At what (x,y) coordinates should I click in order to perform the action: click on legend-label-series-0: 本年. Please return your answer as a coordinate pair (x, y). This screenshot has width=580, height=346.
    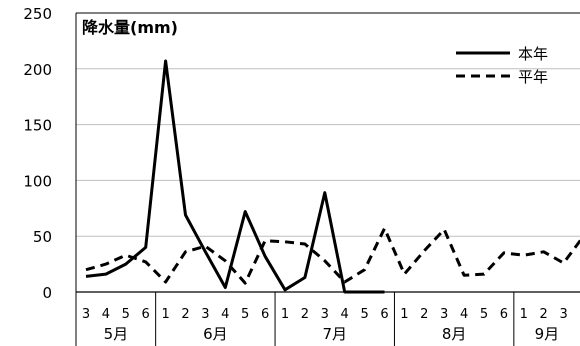
    Looking at the image, I should click on (533, 54).